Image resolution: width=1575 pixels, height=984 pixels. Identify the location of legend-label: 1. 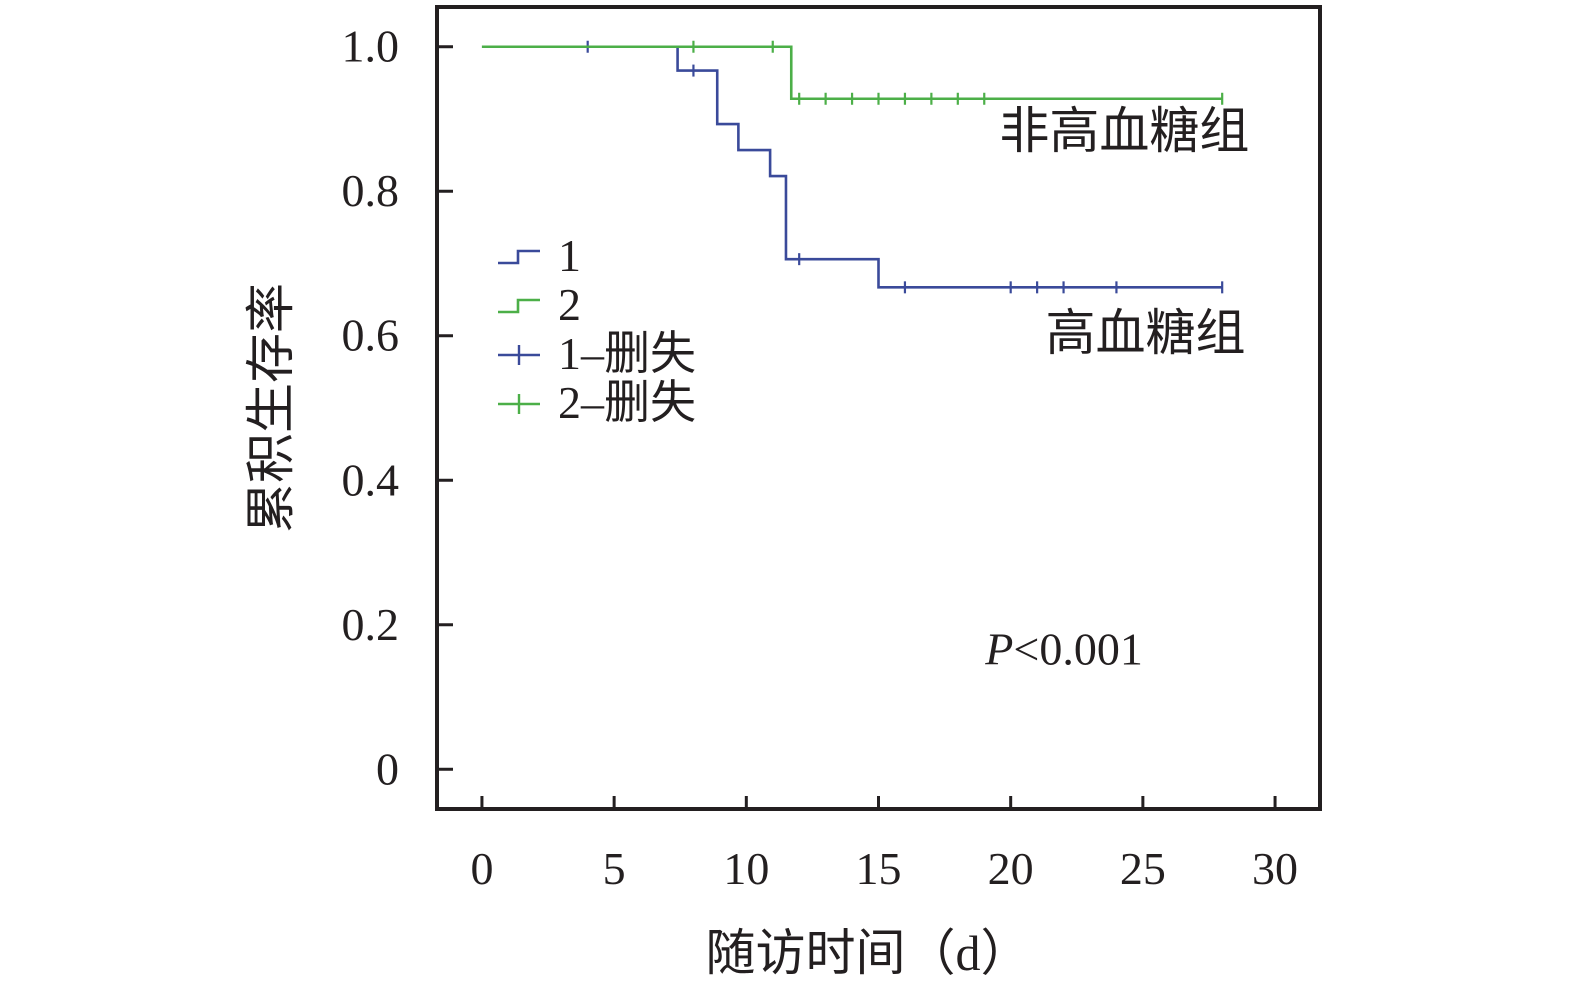
(569, 255).